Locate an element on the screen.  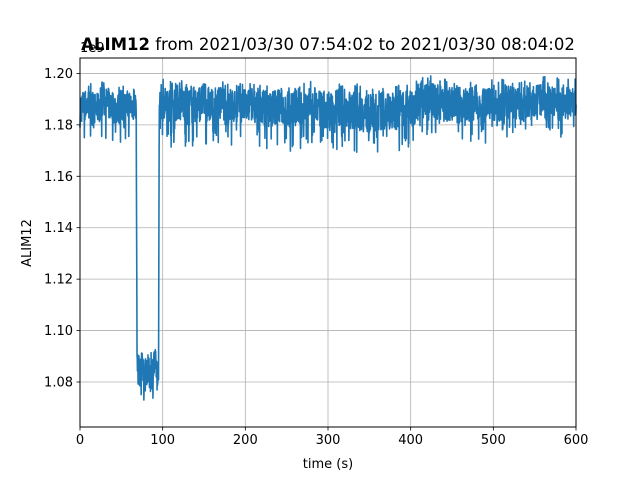
y-axis-ticks: 1.08 1.10 1.12 1.14 1.16 1.18 1.20 is located at coordinates (62, 229).